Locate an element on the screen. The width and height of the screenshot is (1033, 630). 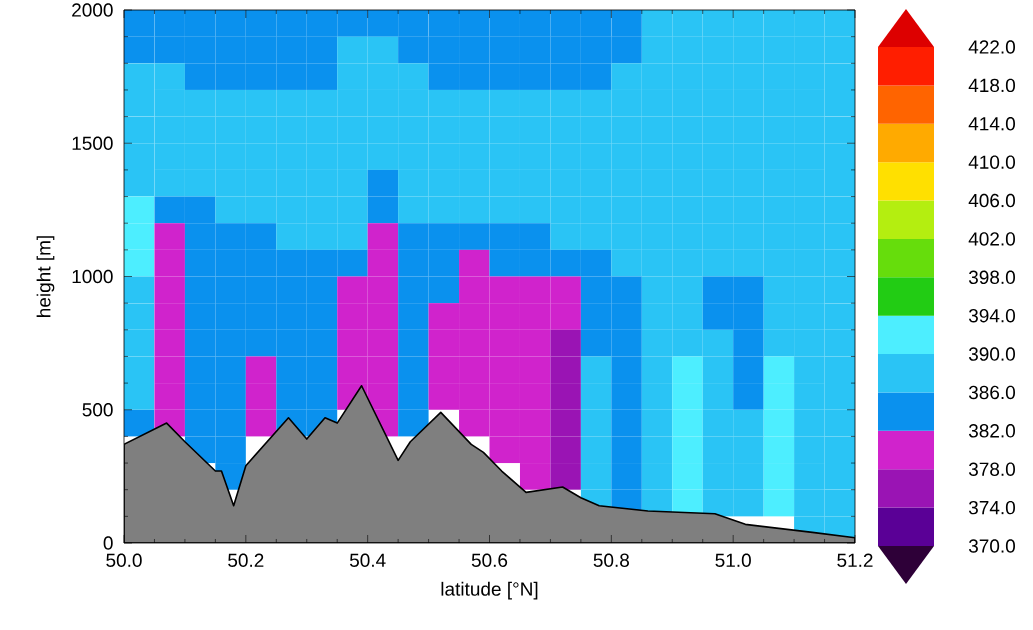
color-bar-label: 386.0 is located at coordinates (991, 392).